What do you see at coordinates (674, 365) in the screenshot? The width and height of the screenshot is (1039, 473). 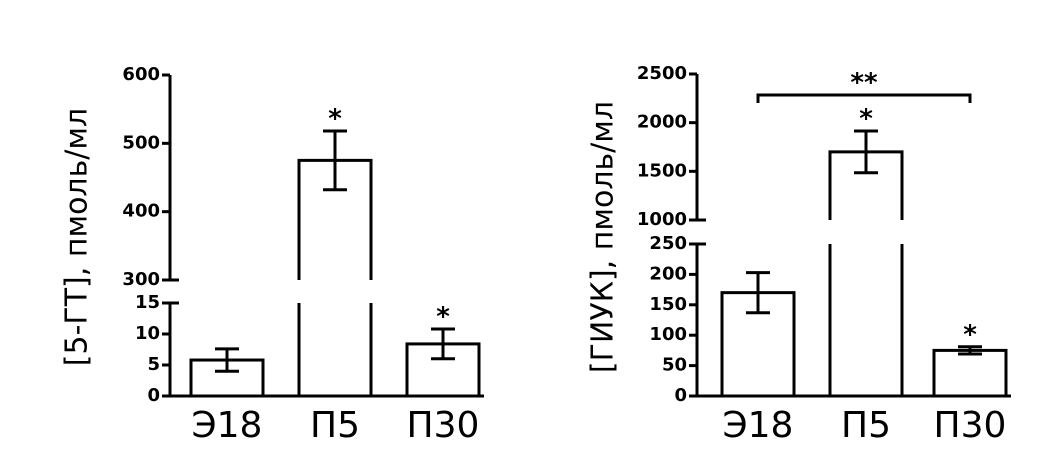 I see `y-tick-label: 50` at bounding box center [674, 365].